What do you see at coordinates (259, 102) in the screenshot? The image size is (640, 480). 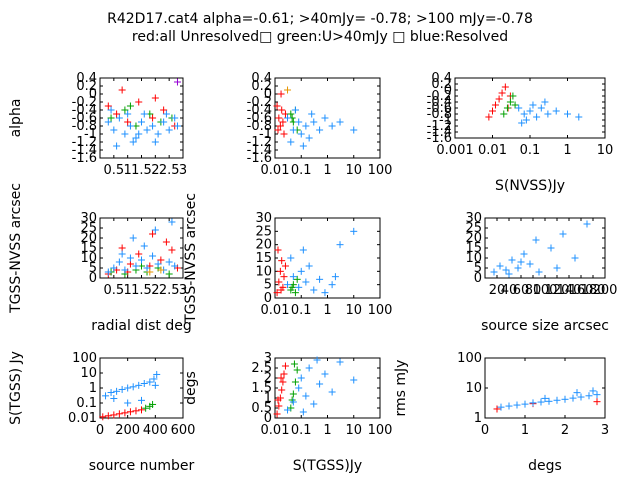 I see `y-tick-label: -0.2` at bounding box center [259, 102].